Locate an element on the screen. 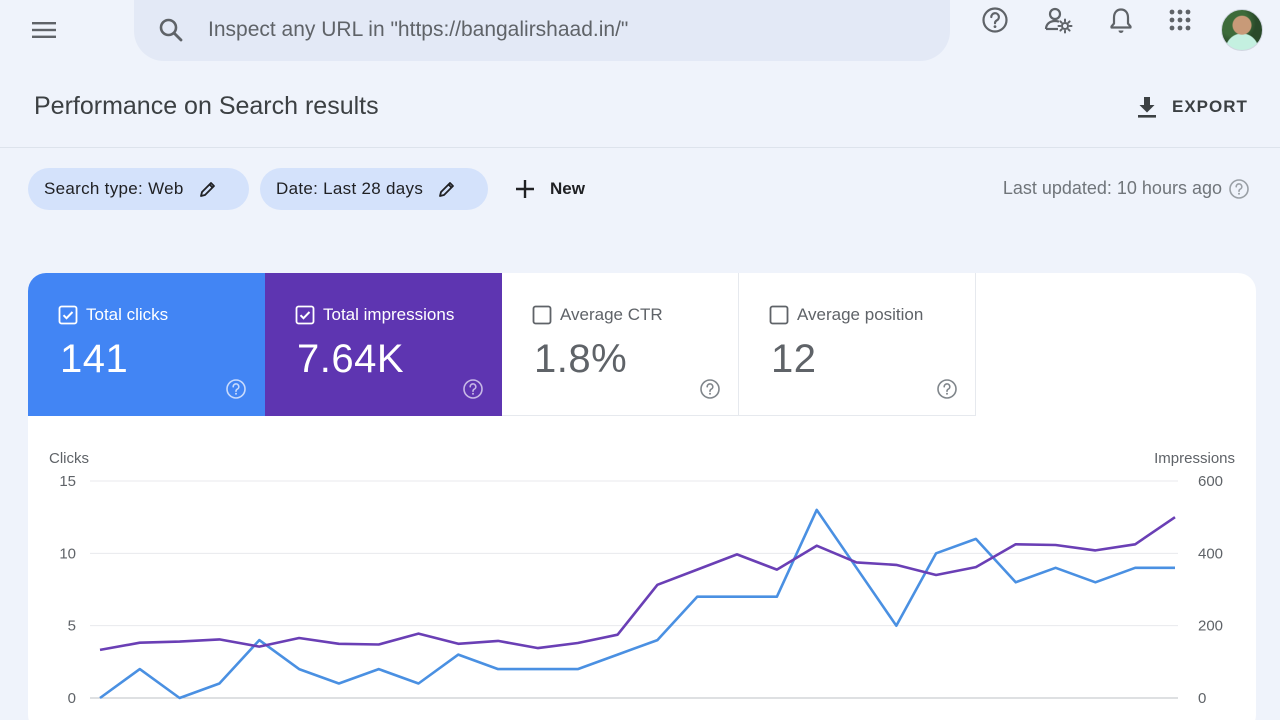  left-axis-tick-label: 10 is located at coordinates (67, 553).